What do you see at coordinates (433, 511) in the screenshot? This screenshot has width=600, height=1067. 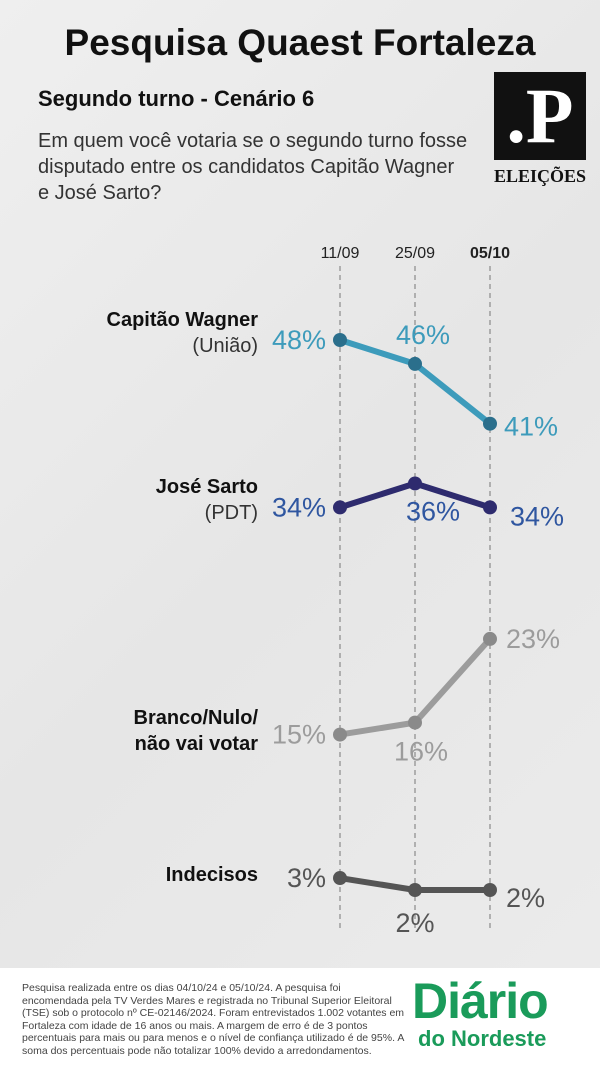 I see `value-label: 36%` at bounding box center [433, 511].